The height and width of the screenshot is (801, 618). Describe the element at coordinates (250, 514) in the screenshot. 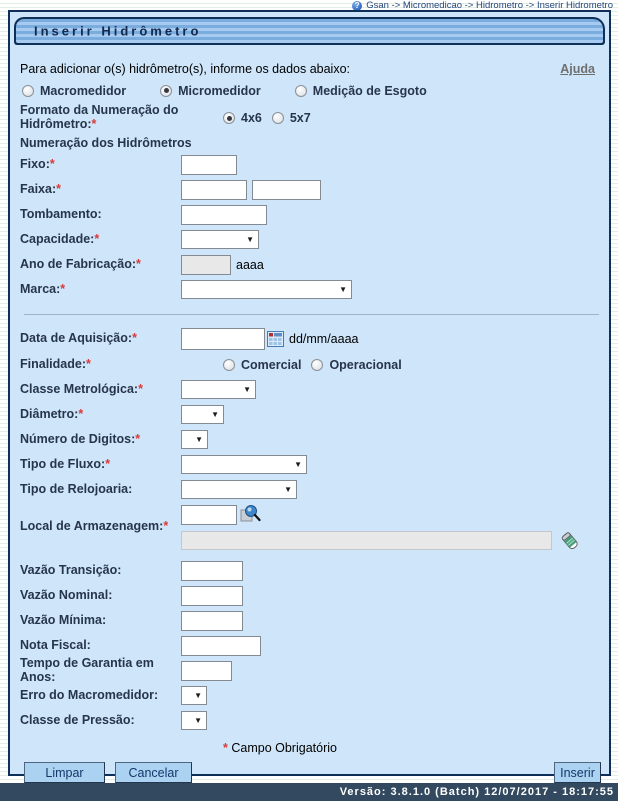

I see `search-icon` at that location.